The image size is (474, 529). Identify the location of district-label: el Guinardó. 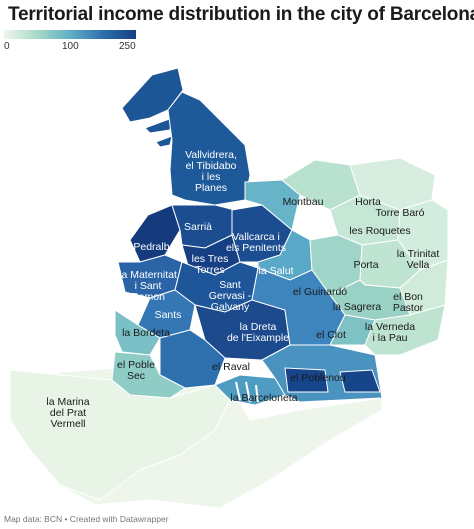
(320, 292).